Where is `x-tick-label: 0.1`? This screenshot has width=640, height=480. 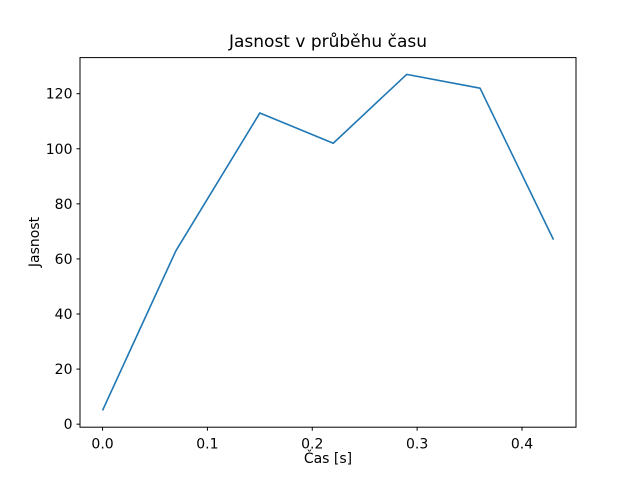 x-tick-label: 0.1 is located at coordinates (207, 445).